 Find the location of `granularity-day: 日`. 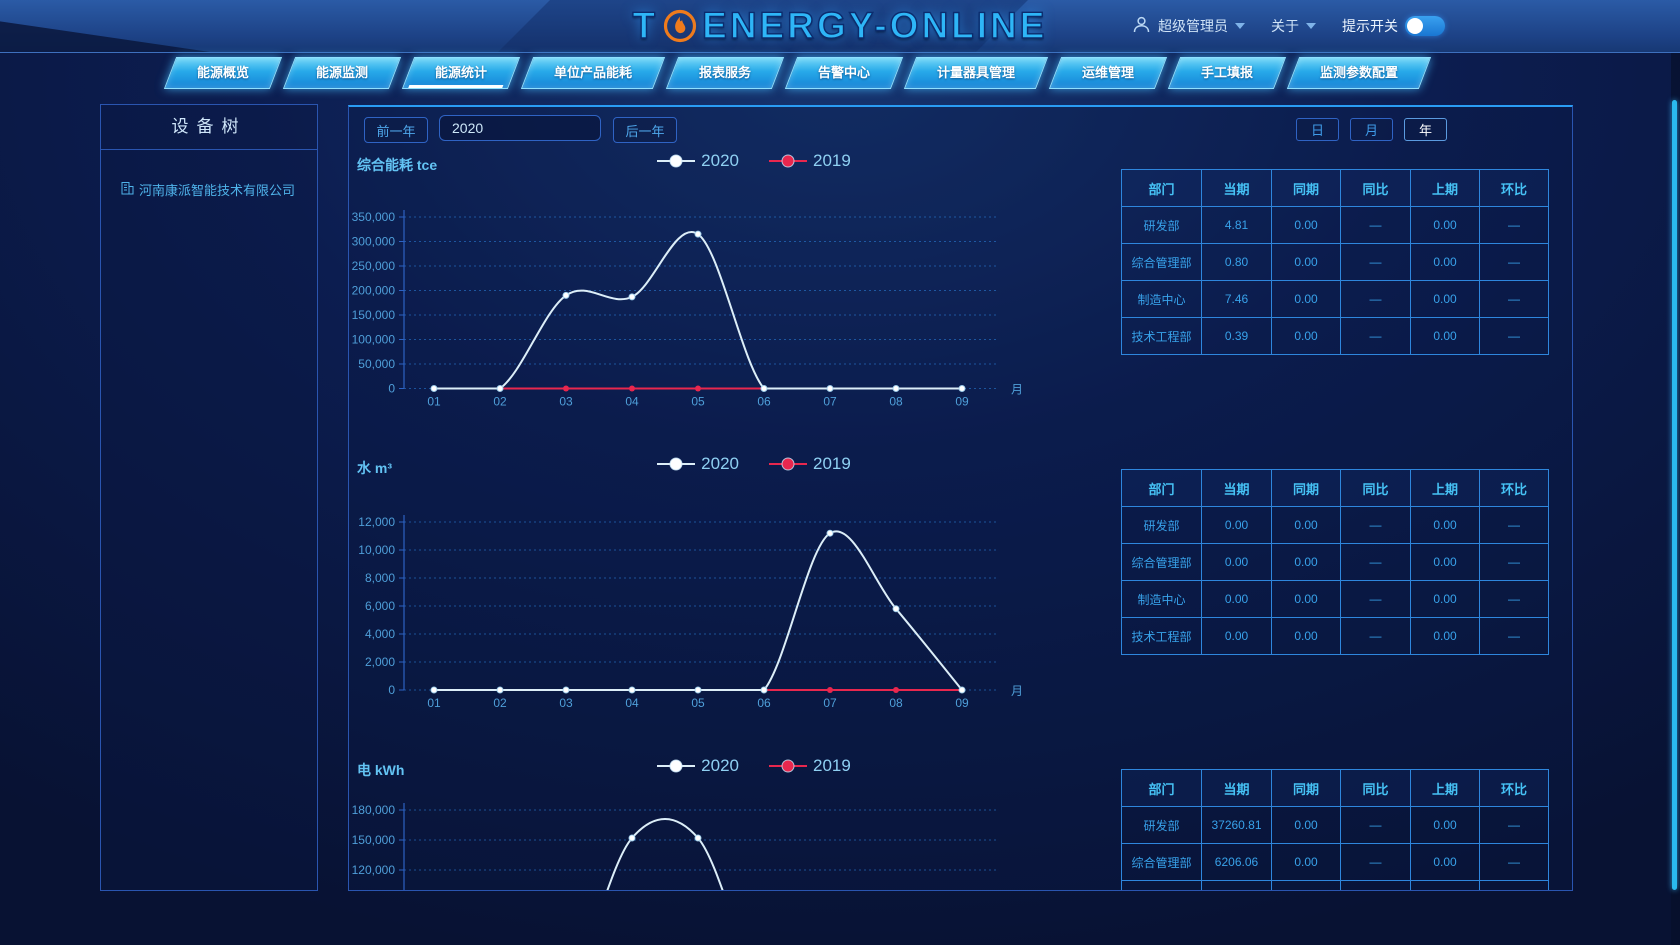

granularity-day: 日 is located at coordinates (1317, 129).